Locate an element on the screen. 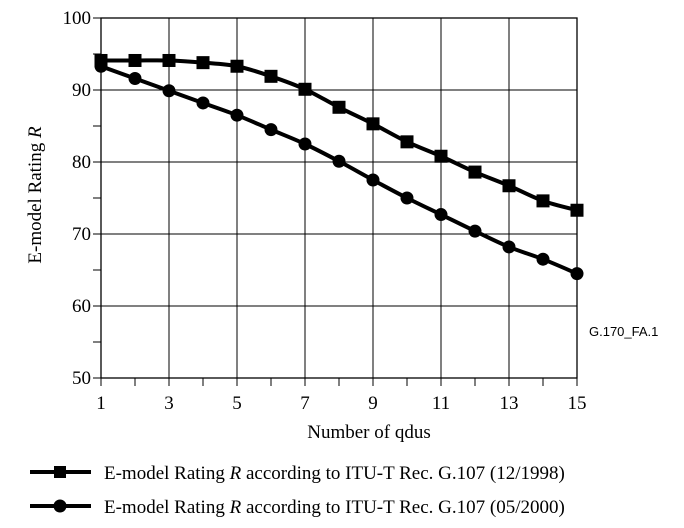 The width and height of the screenshot is (684, 528). legend-label-circle-variable: R is located at coordinates (235, 507).